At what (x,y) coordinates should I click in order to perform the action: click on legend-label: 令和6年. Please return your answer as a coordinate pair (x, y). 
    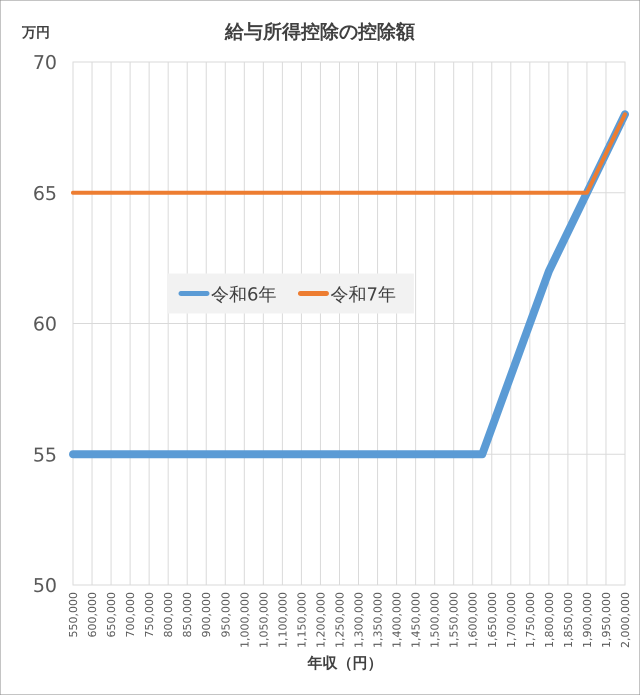
    Looking at the image, I should click on (243, 295).